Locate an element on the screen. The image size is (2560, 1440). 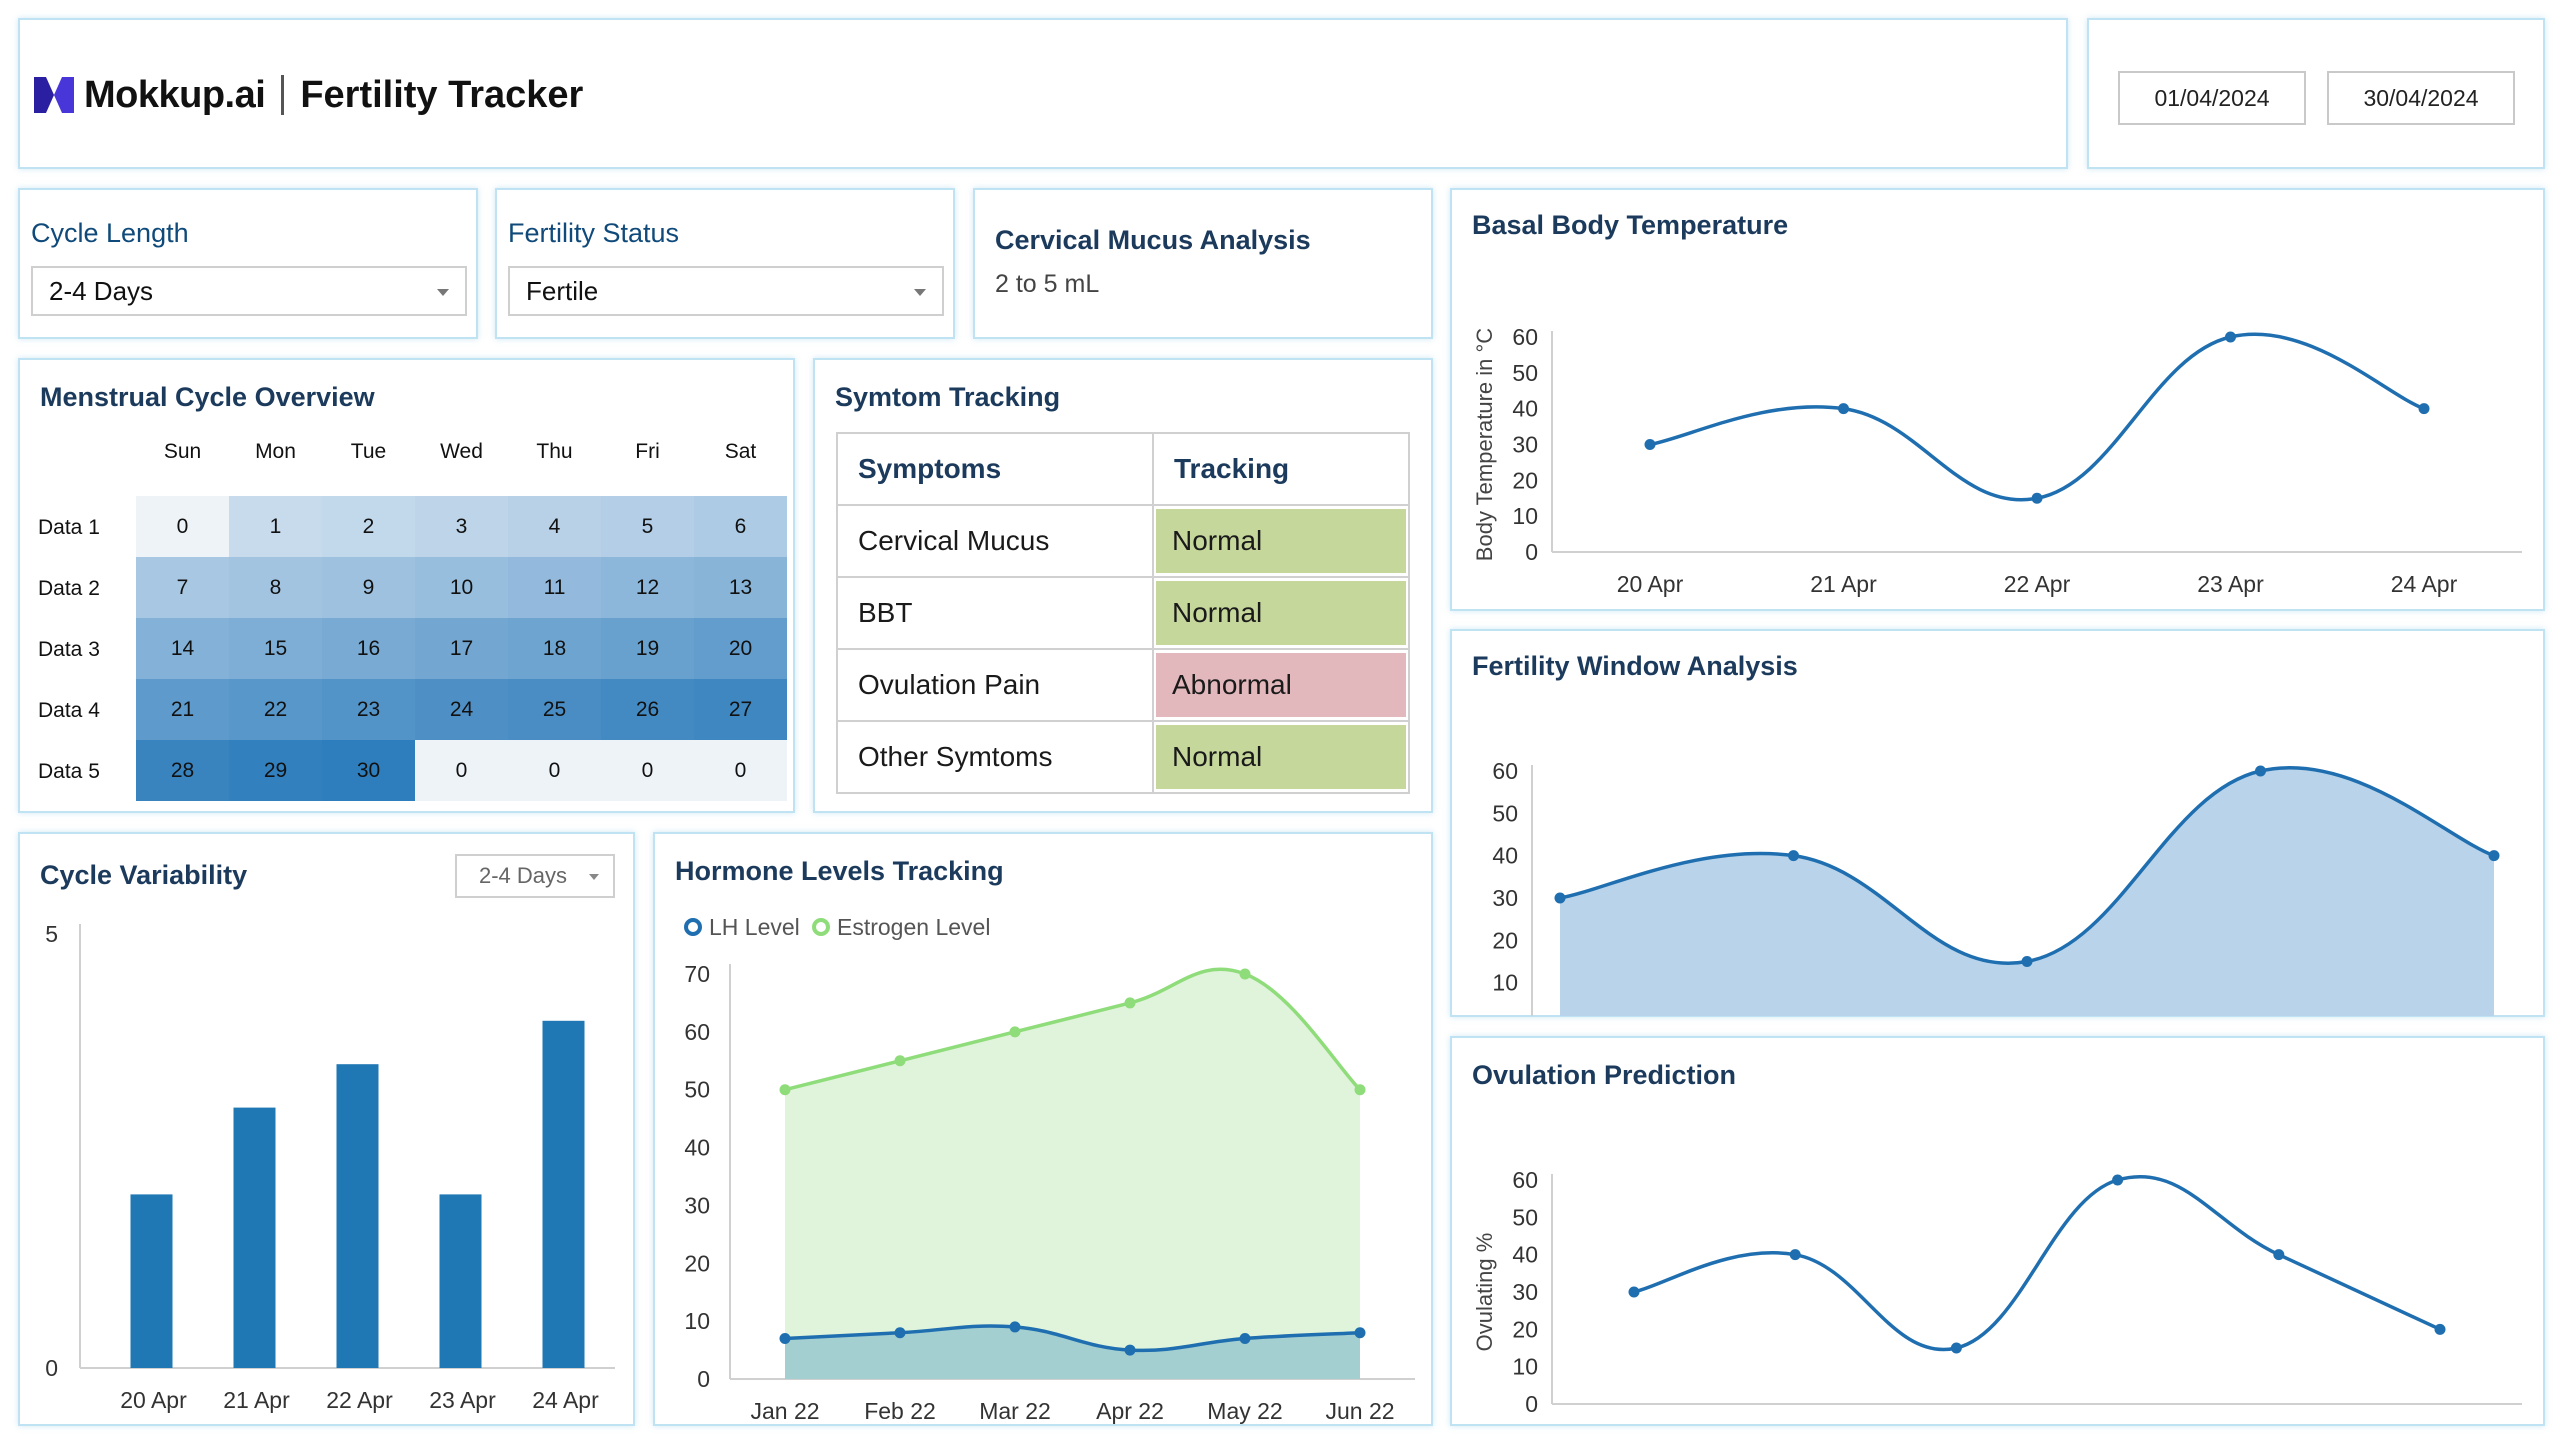
calendar-cell: 20 is located at coordinates (740, 648).